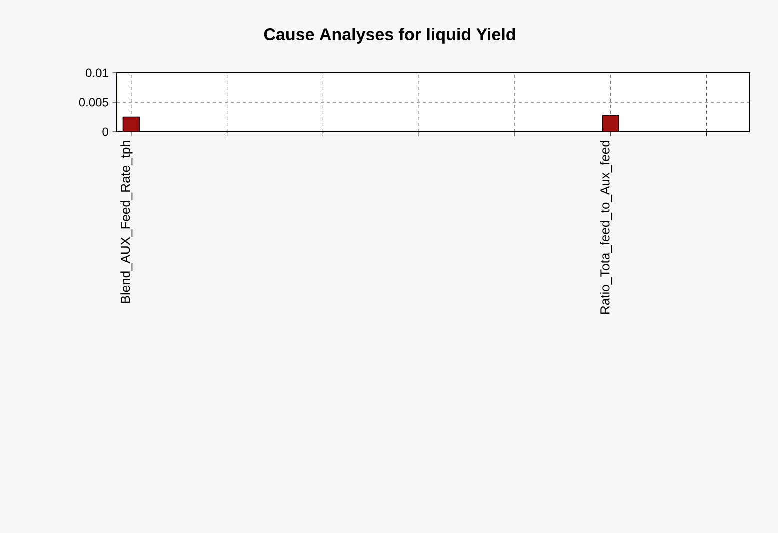 The height and width of the screenshot is (533, 778). I want to click on y-tick-label: 0.005, so click(93, 102).